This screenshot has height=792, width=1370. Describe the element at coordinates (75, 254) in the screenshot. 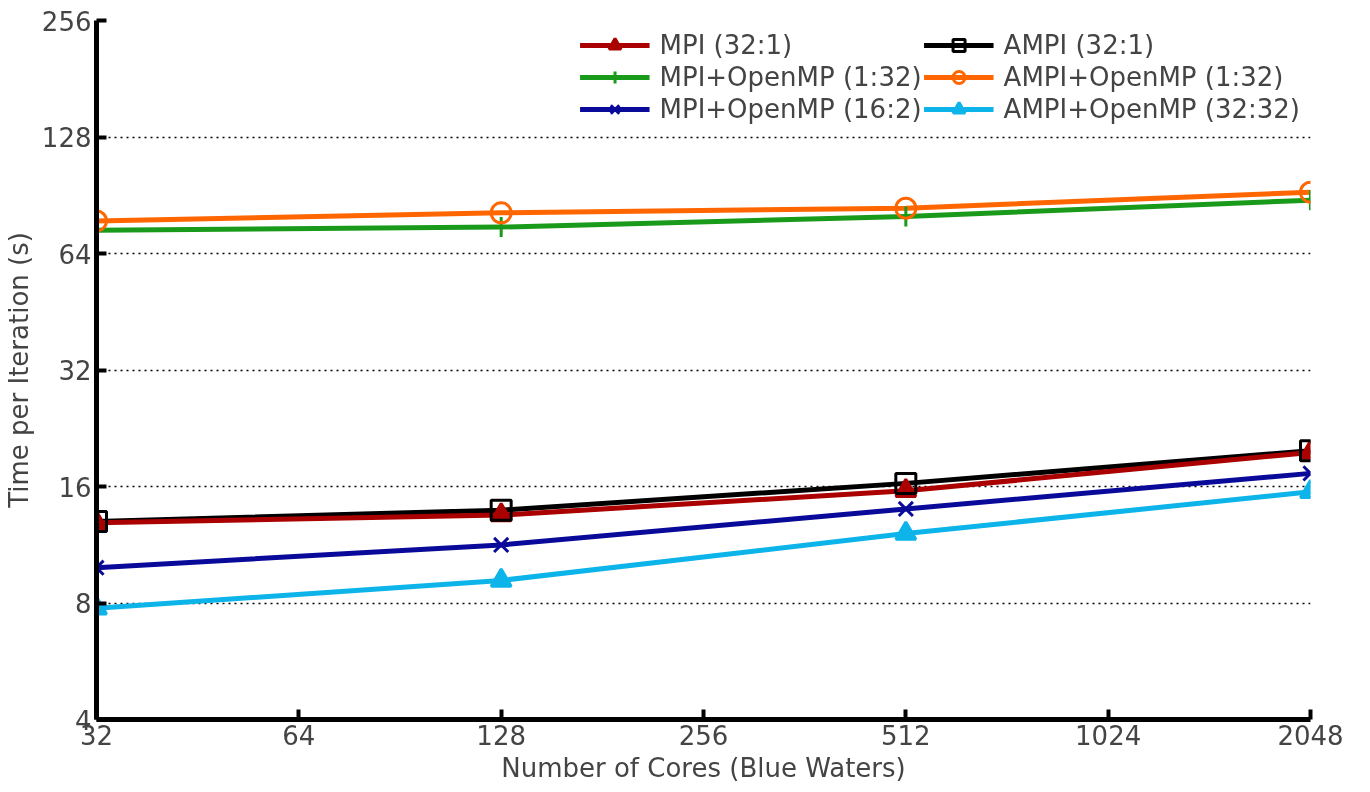

I see `y-tick-label: 64` at that location.